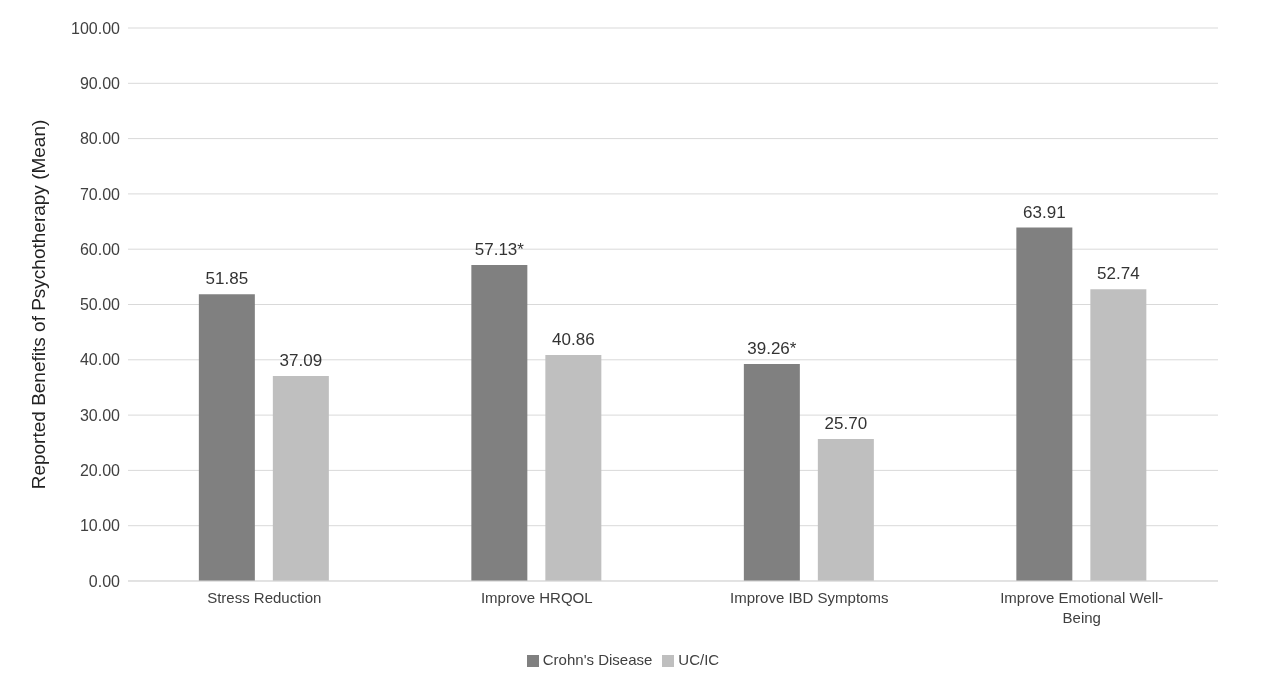 The image size is (1269, 687). Describe the element at coordinates (104, 581) in the screenshot. I see `y-tick-label: 0.00` at that location.